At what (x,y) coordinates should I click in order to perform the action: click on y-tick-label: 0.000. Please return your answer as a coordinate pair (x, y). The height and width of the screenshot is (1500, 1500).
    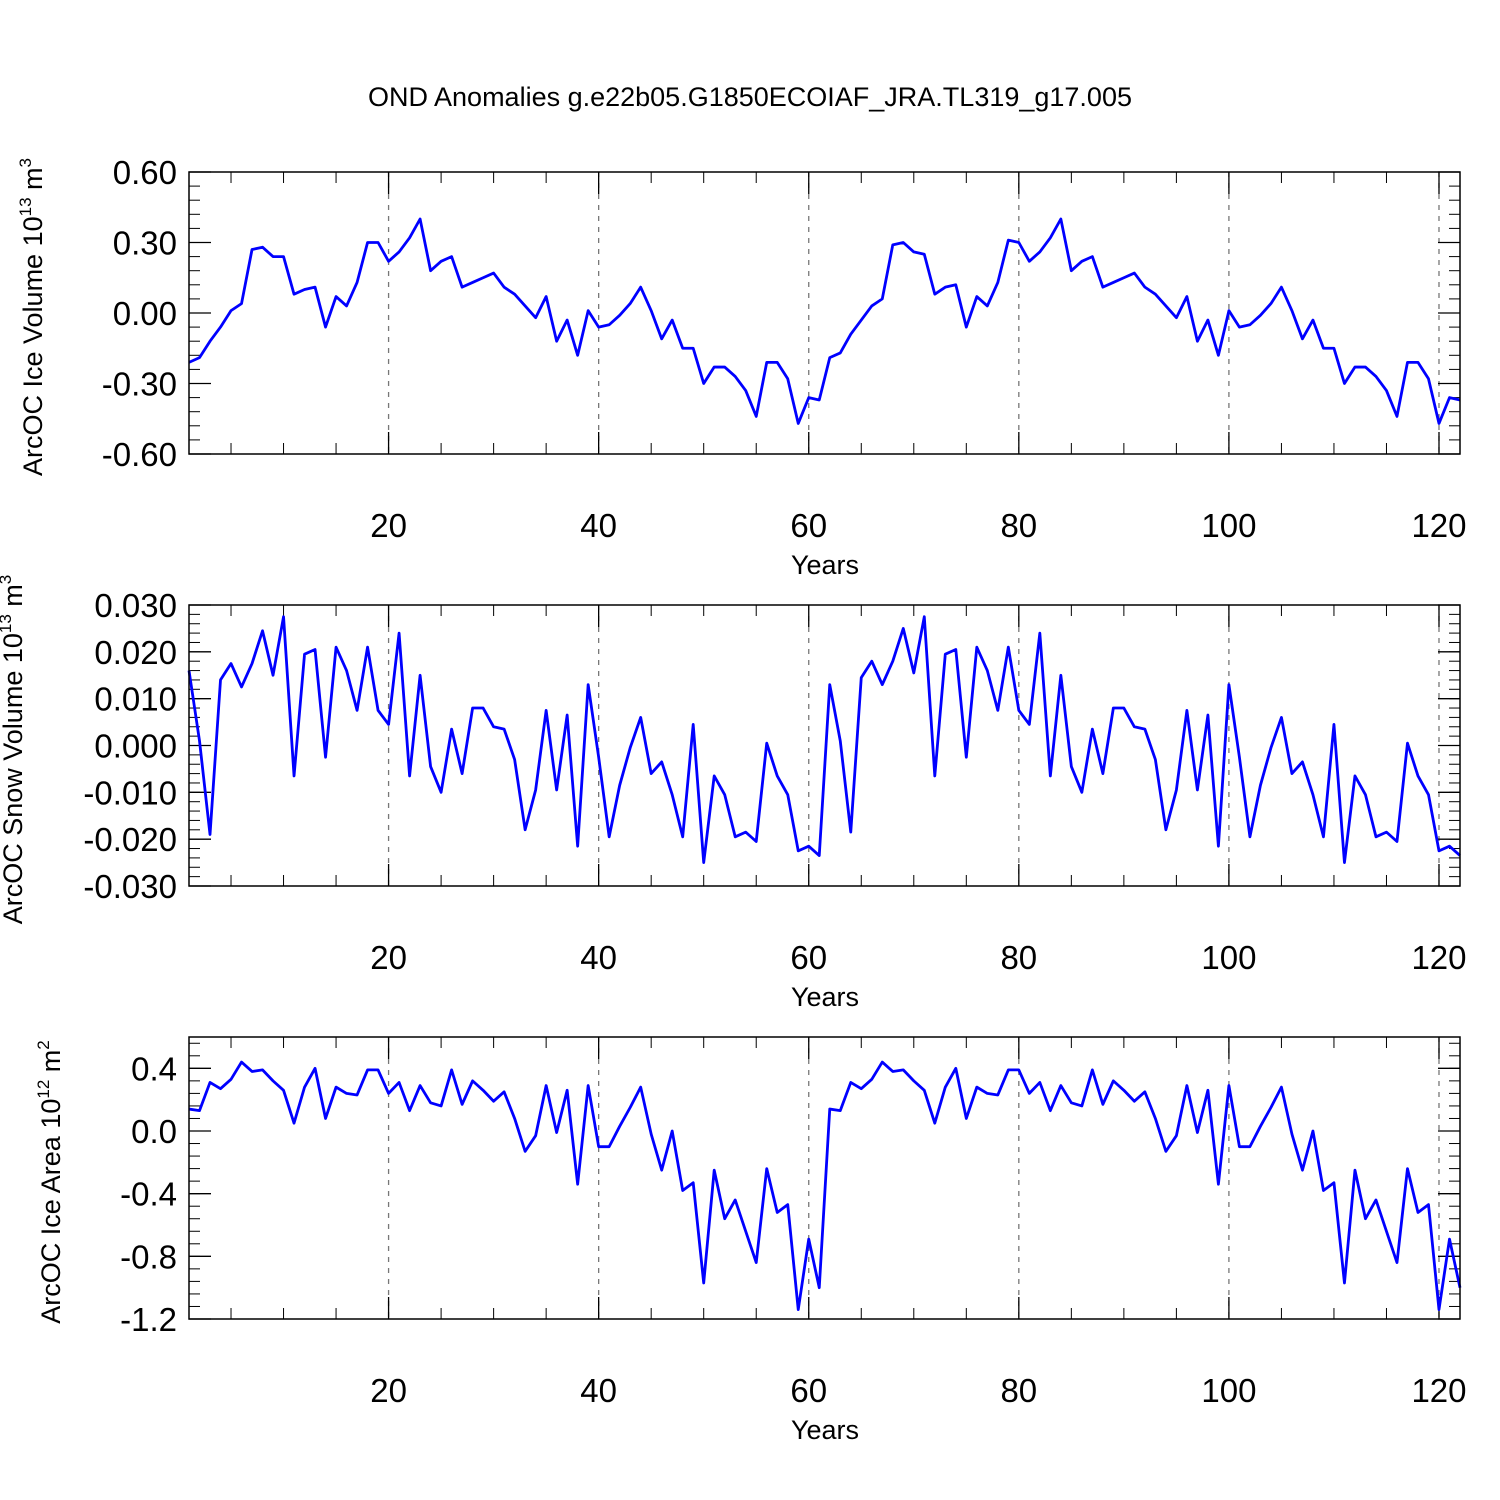
    Looking at the image, I should click on (135, 746).